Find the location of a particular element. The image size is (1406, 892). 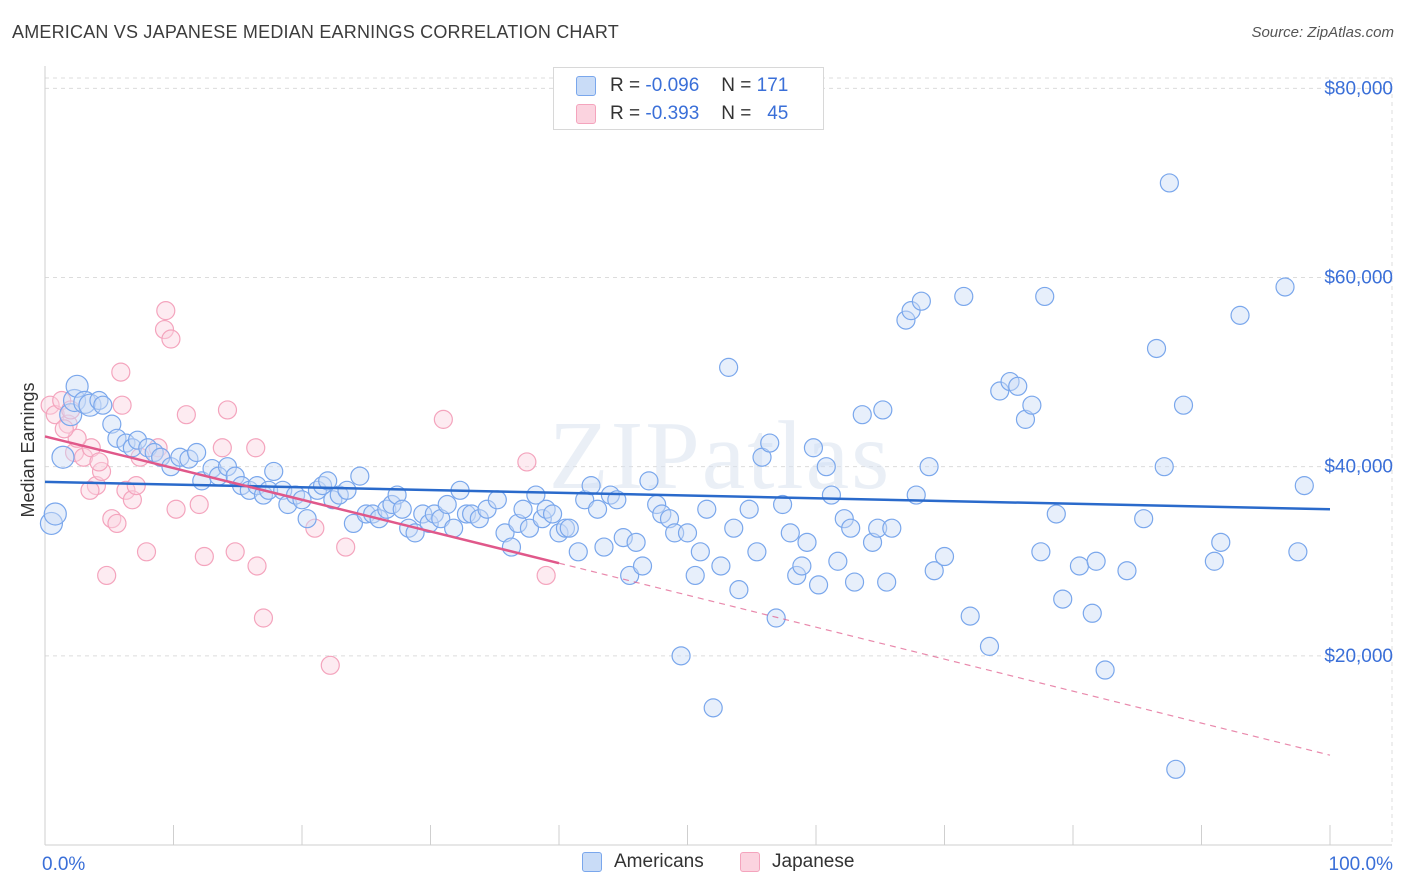

y-tick-label: $80,000 is located at coordinates (1358, 88).